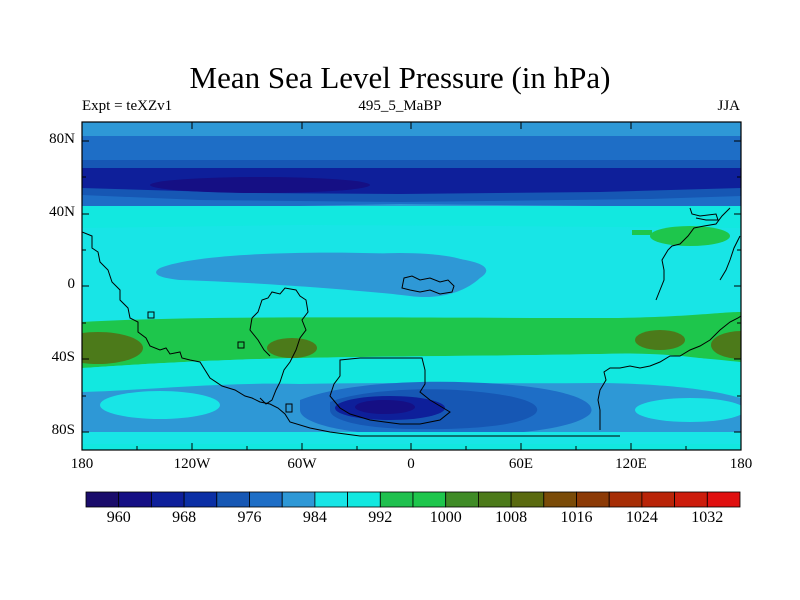  I want to click on y-tick-label: 80N, so click(62, 139).